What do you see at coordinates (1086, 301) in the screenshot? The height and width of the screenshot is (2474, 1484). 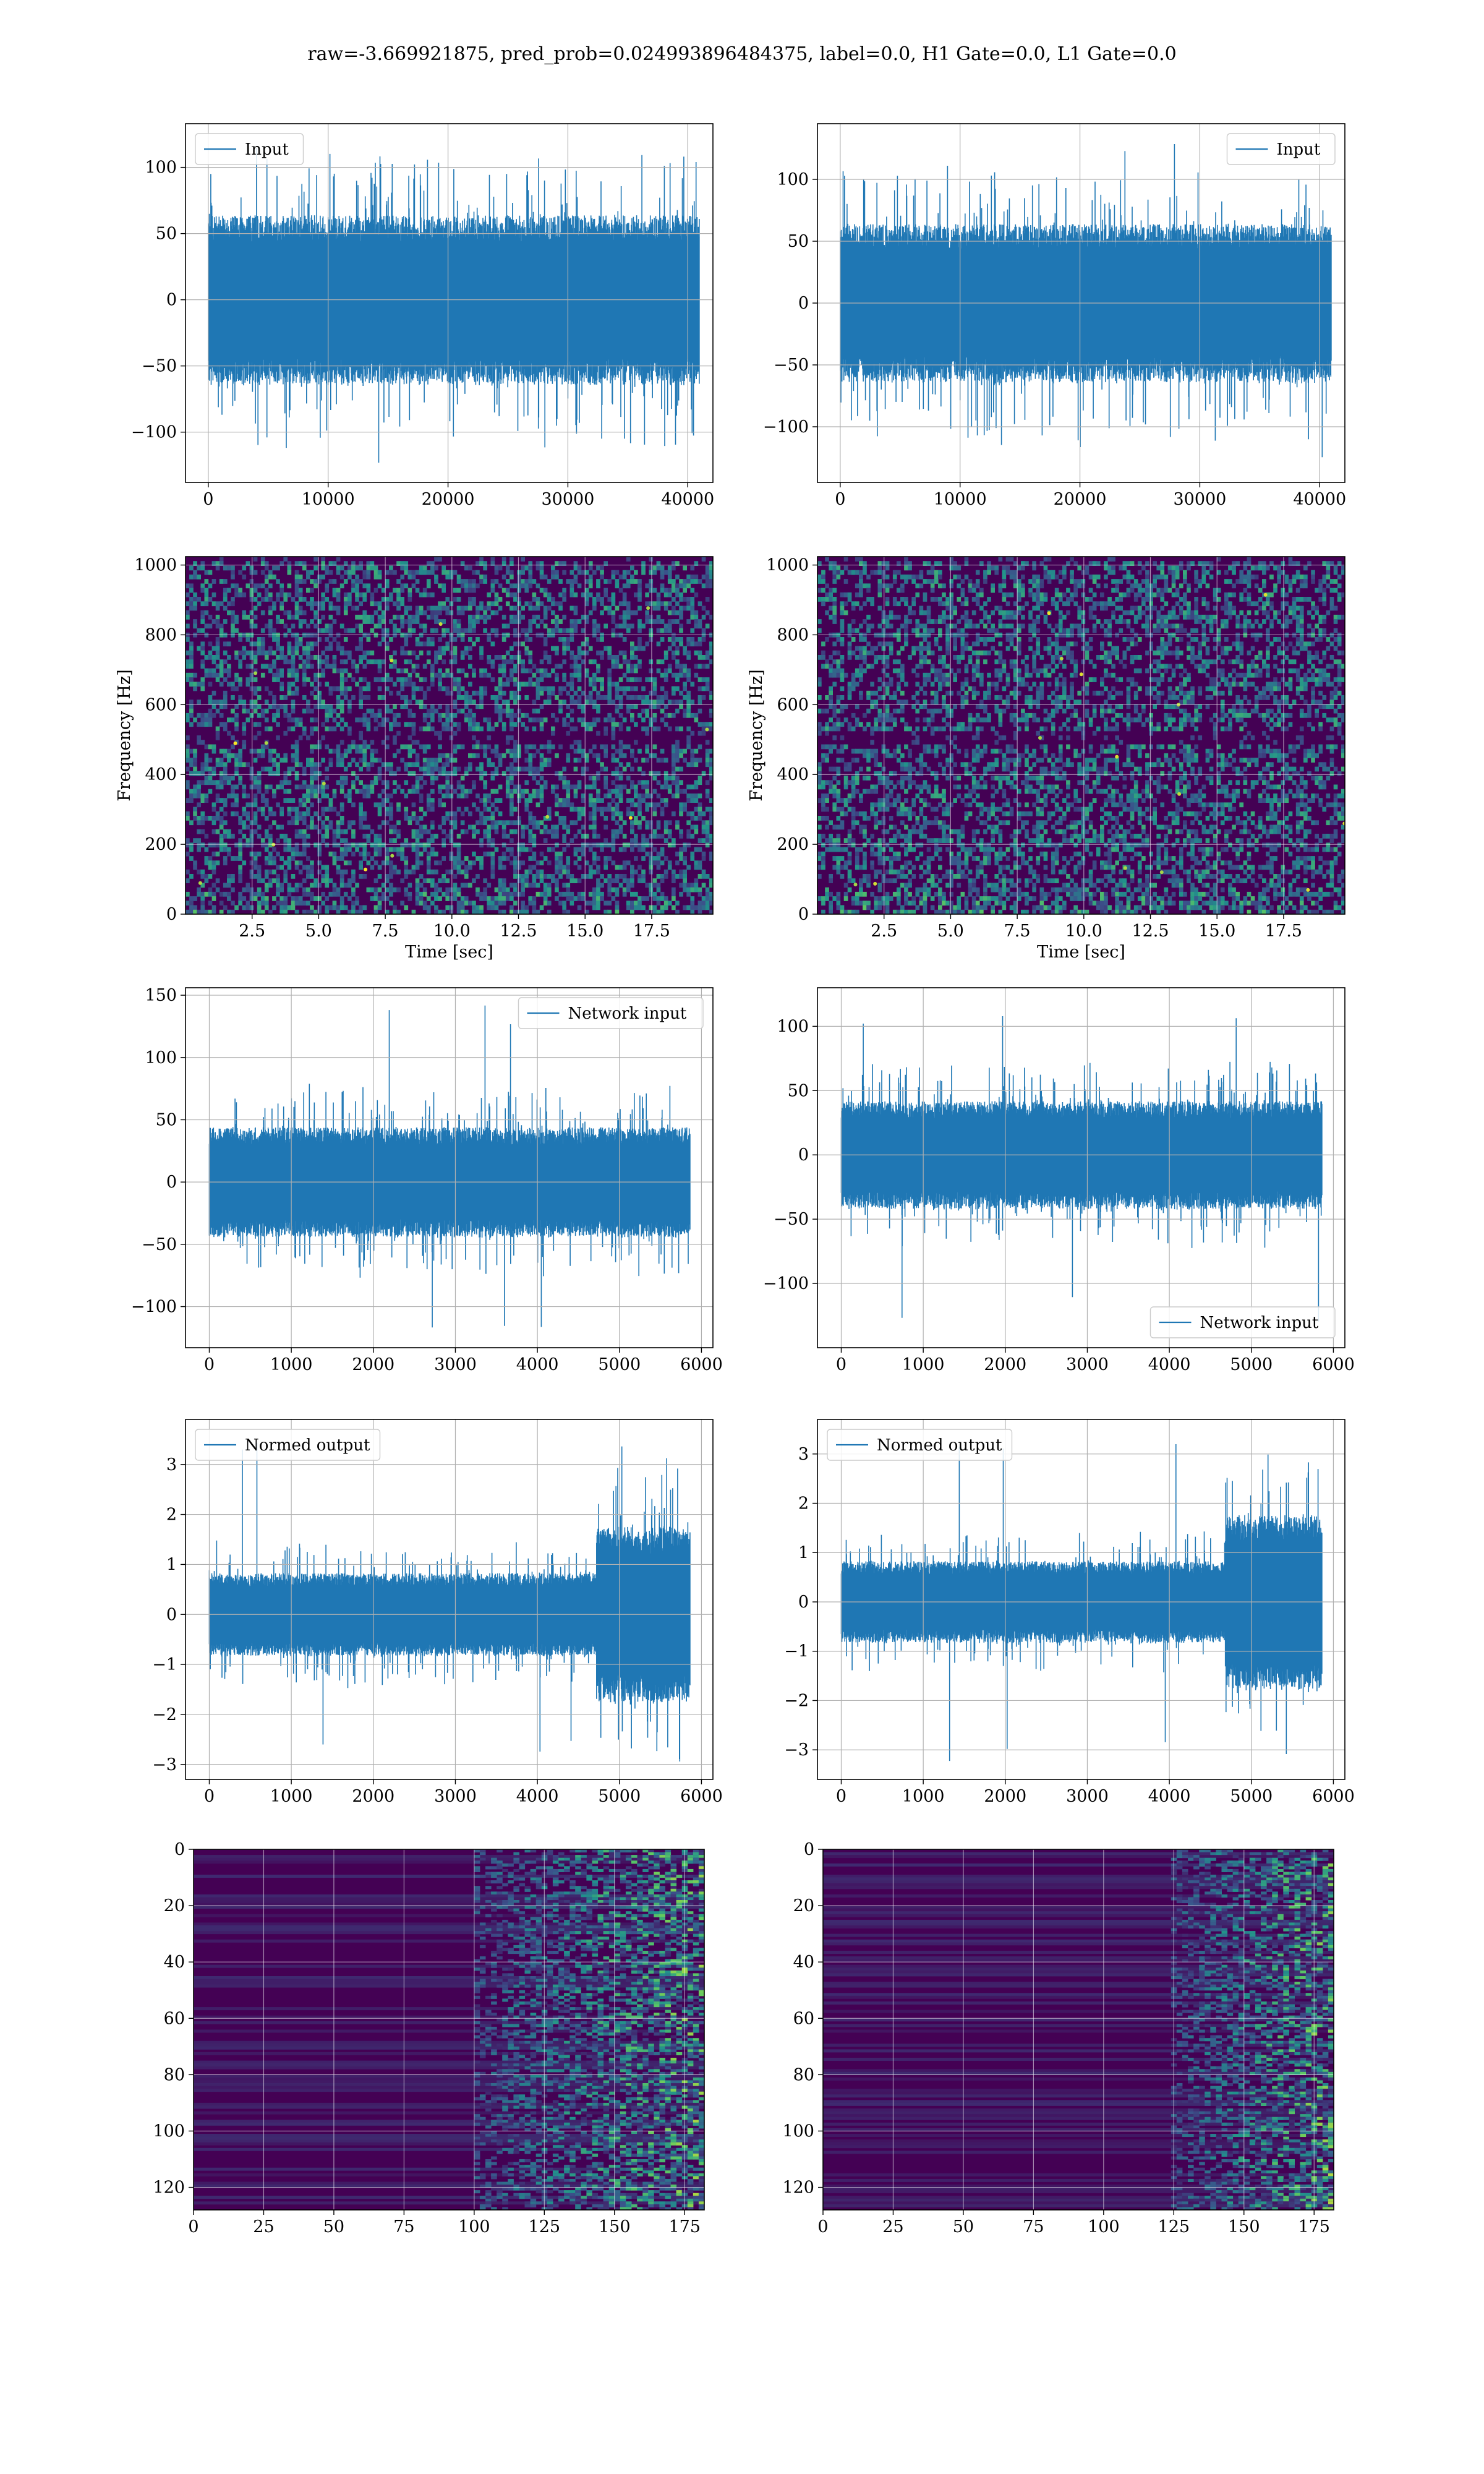 I see `plot-area-p2` at bounding box center [1086, 301].